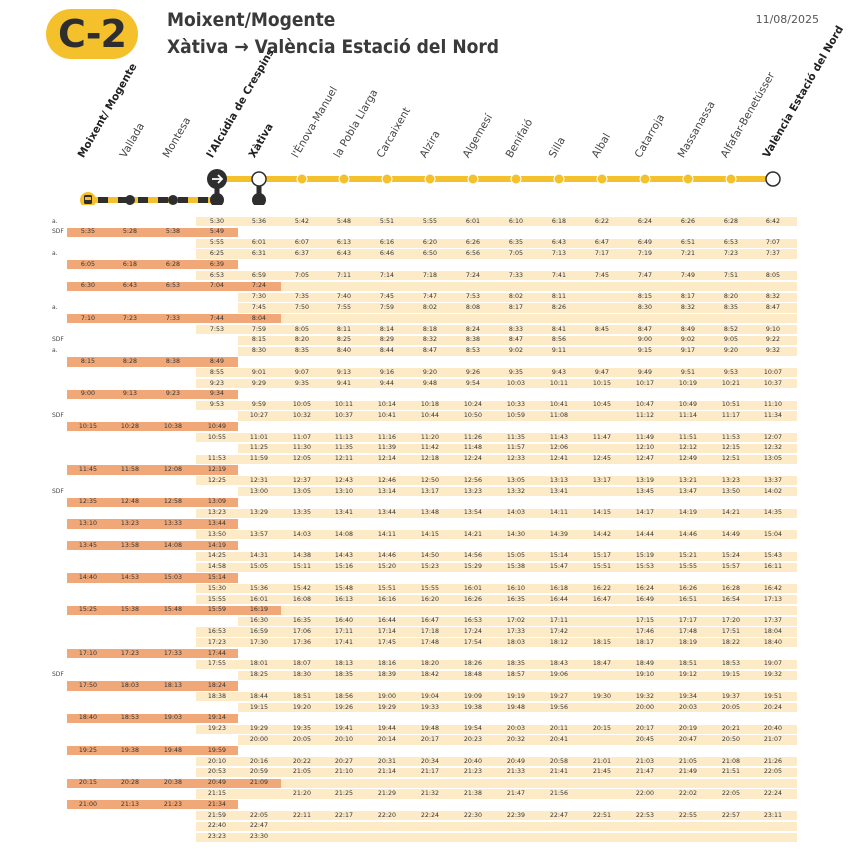  Describe the element at coordinates (302, 567) in the screenshot. I see `time-cell: 15:11` at that location.